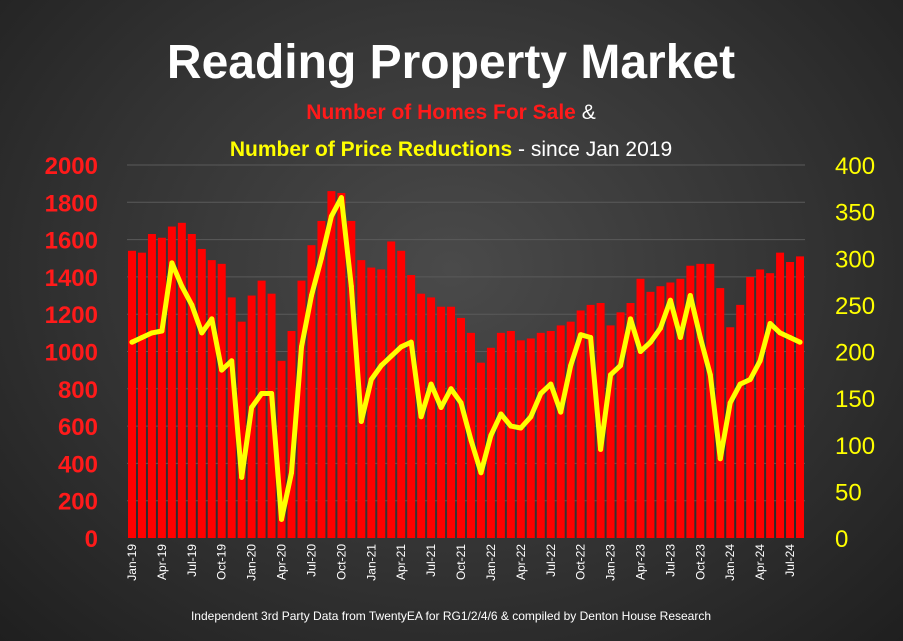 The image size is (903, 641). Describe the element at coordinates (461, 562) in the screenshot. I see `x-tick-Oct-21: Oct-21` at that location.